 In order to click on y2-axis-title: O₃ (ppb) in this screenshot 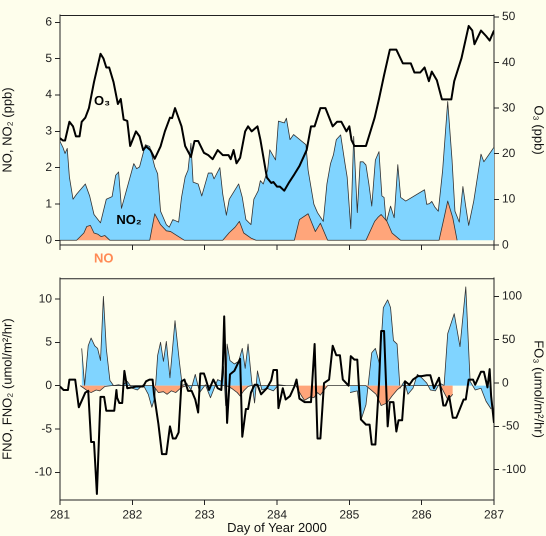, I will do `click(539, 130)`.